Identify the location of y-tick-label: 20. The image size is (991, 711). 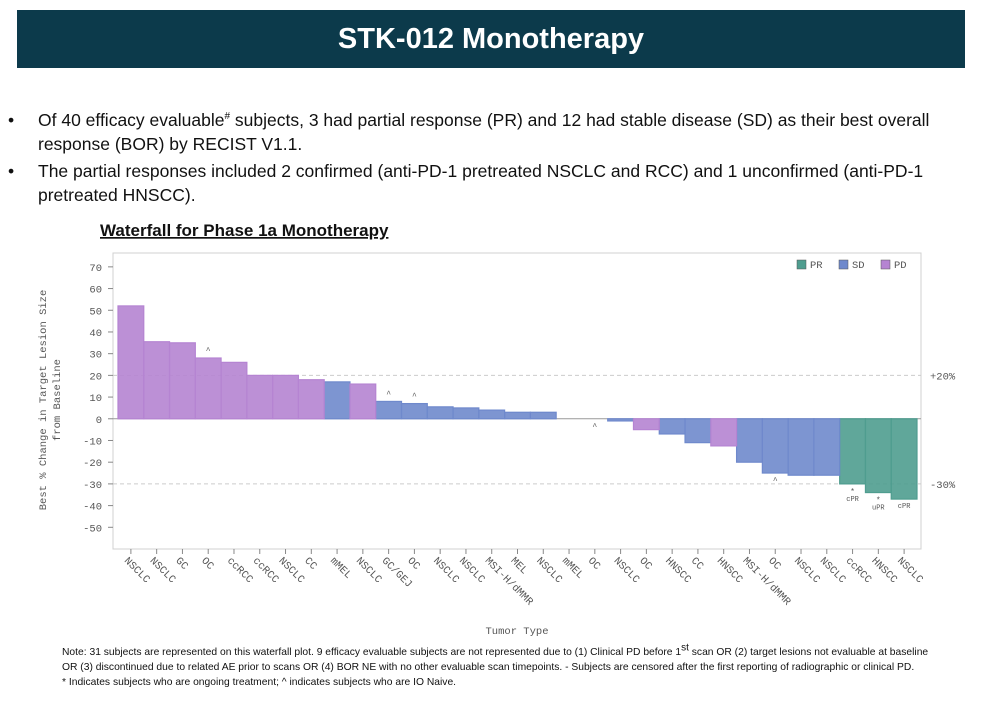
(95, 377).